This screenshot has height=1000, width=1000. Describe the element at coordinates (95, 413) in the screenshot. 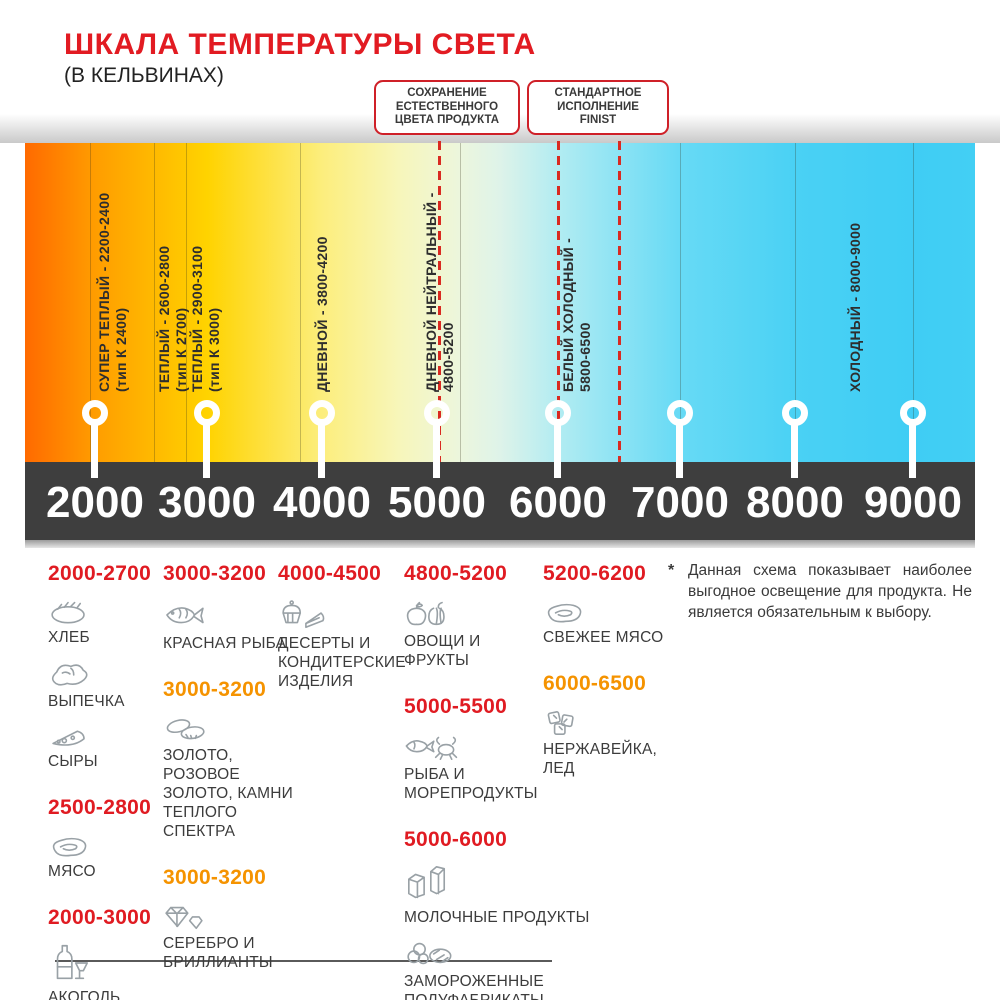

I see `scale-marker-2000` at that location.